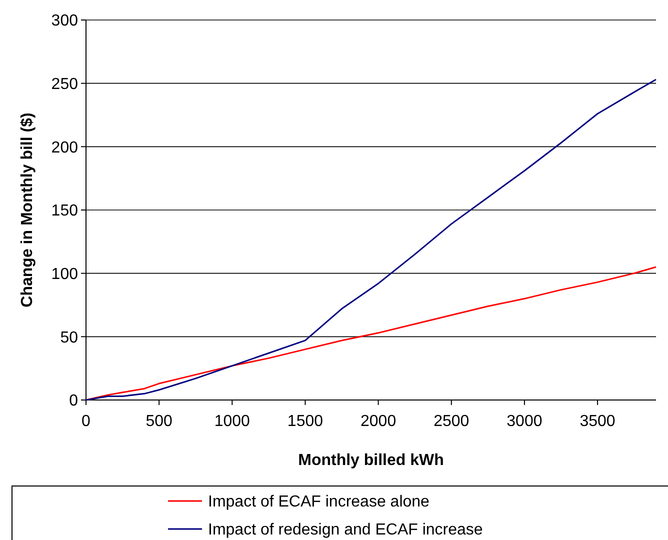 The width and height of the screenshot is (668, 540). What do you see at coordinates (64, 274) in the screenshot?
I see `y-tick-label: 100` at bounding box center [64, 274].